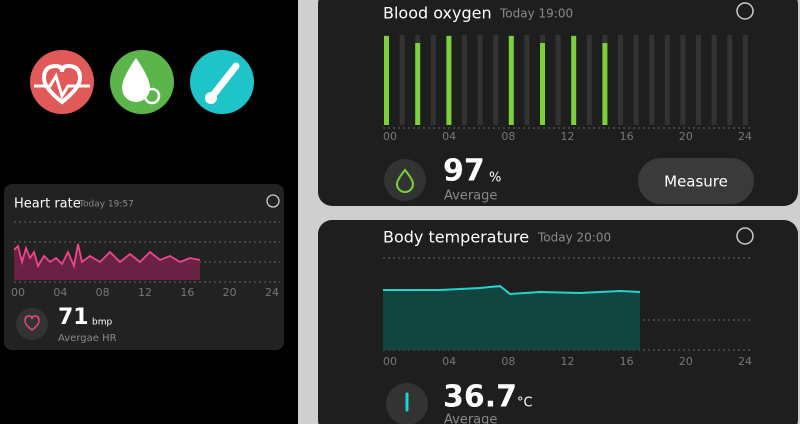  What do you see at coordinates (574, 238) in the screenshot?
I see `card-time: Today 20:00` at bounding box center [574, 238].